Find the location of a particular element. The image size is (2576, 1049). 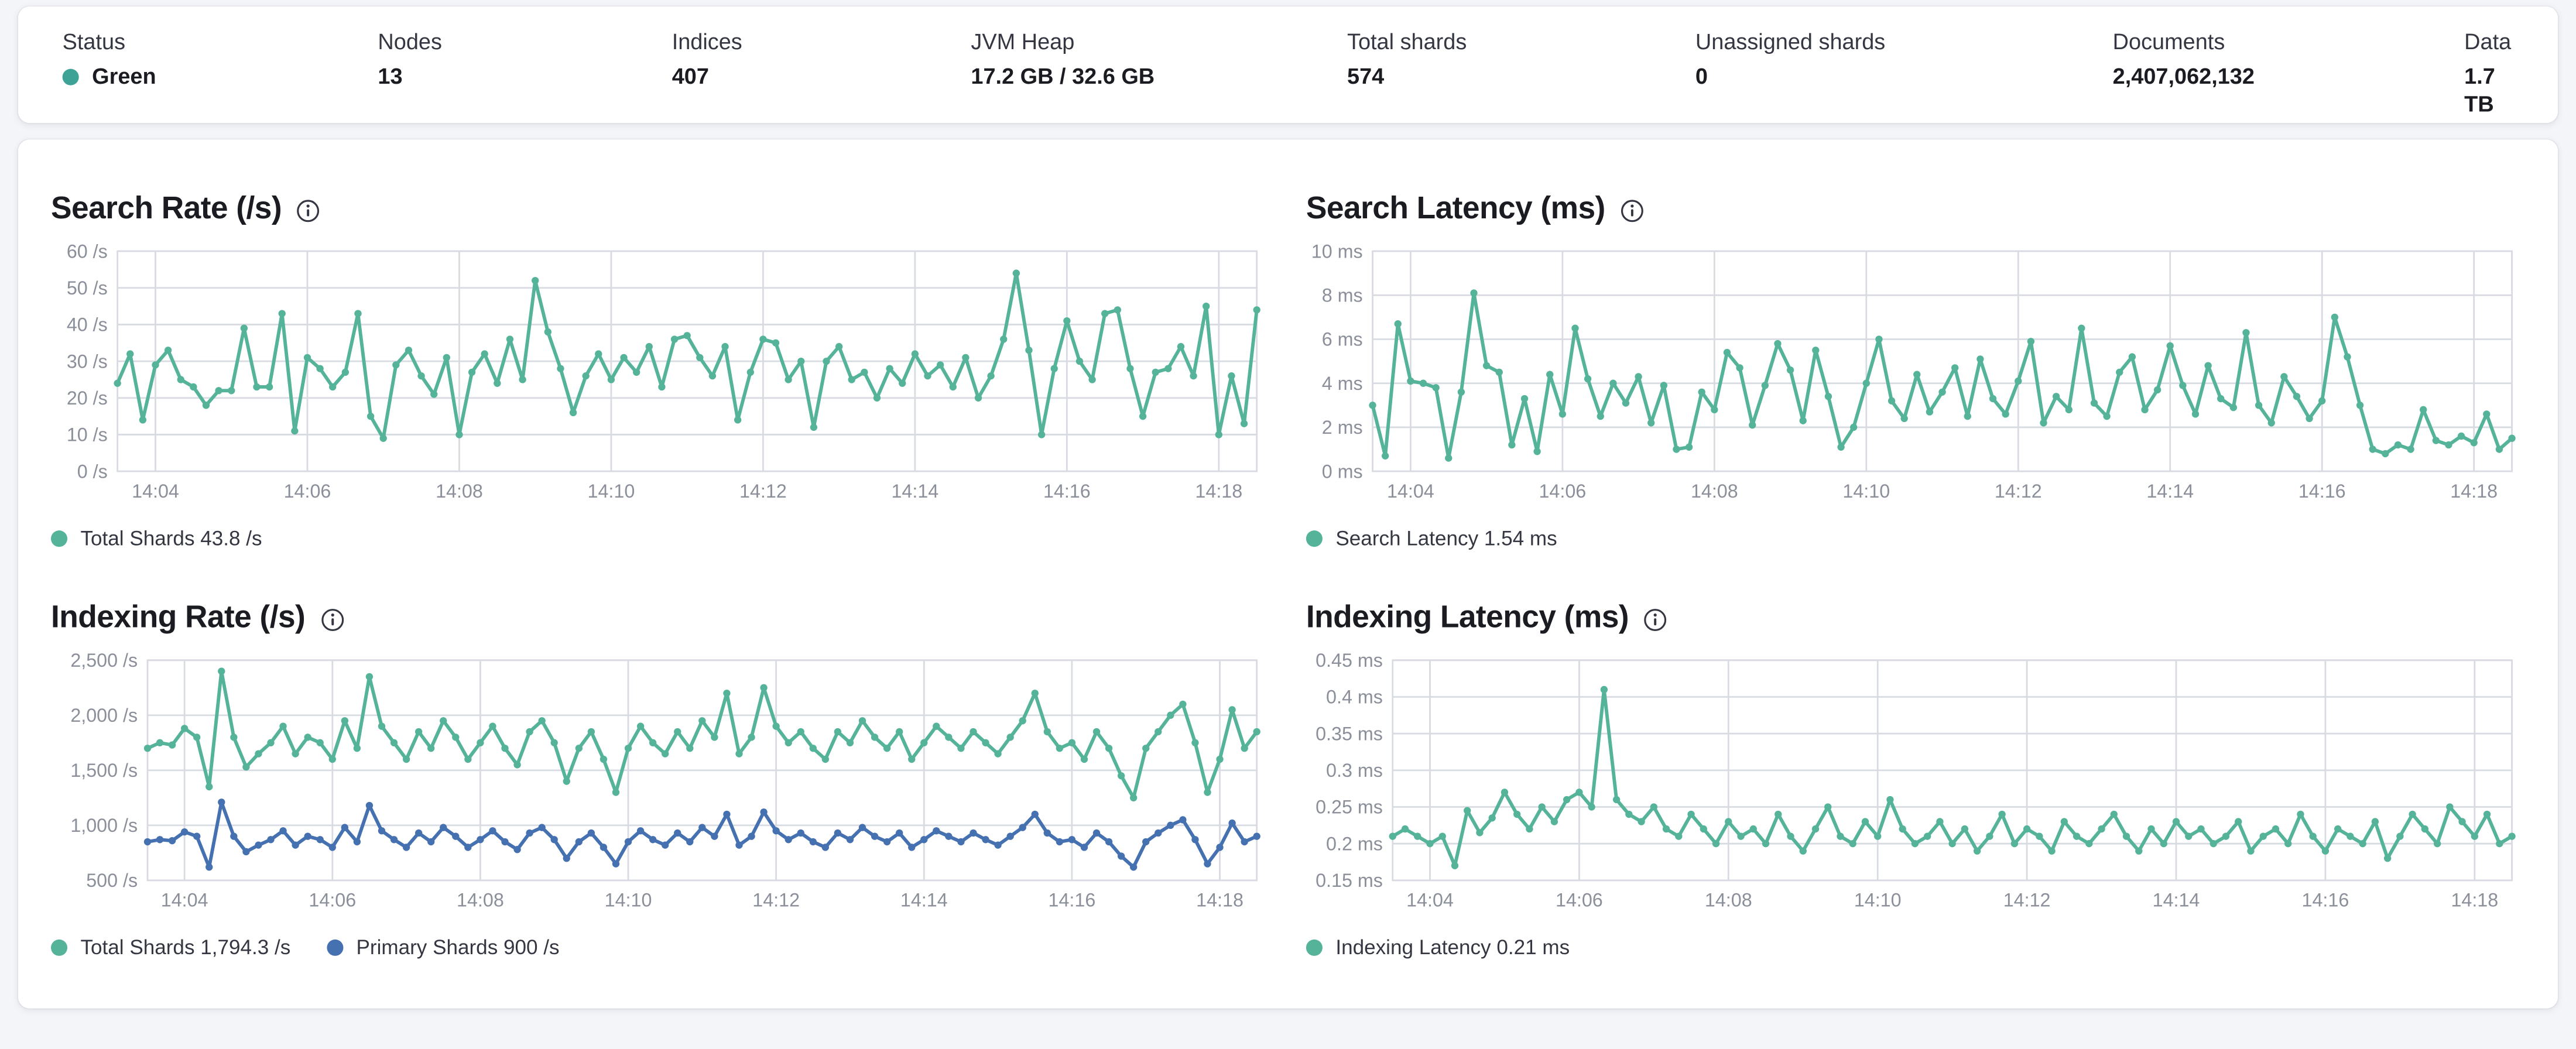

x-axis-tick-label: 14:06 is located at coordinates (308, 491).